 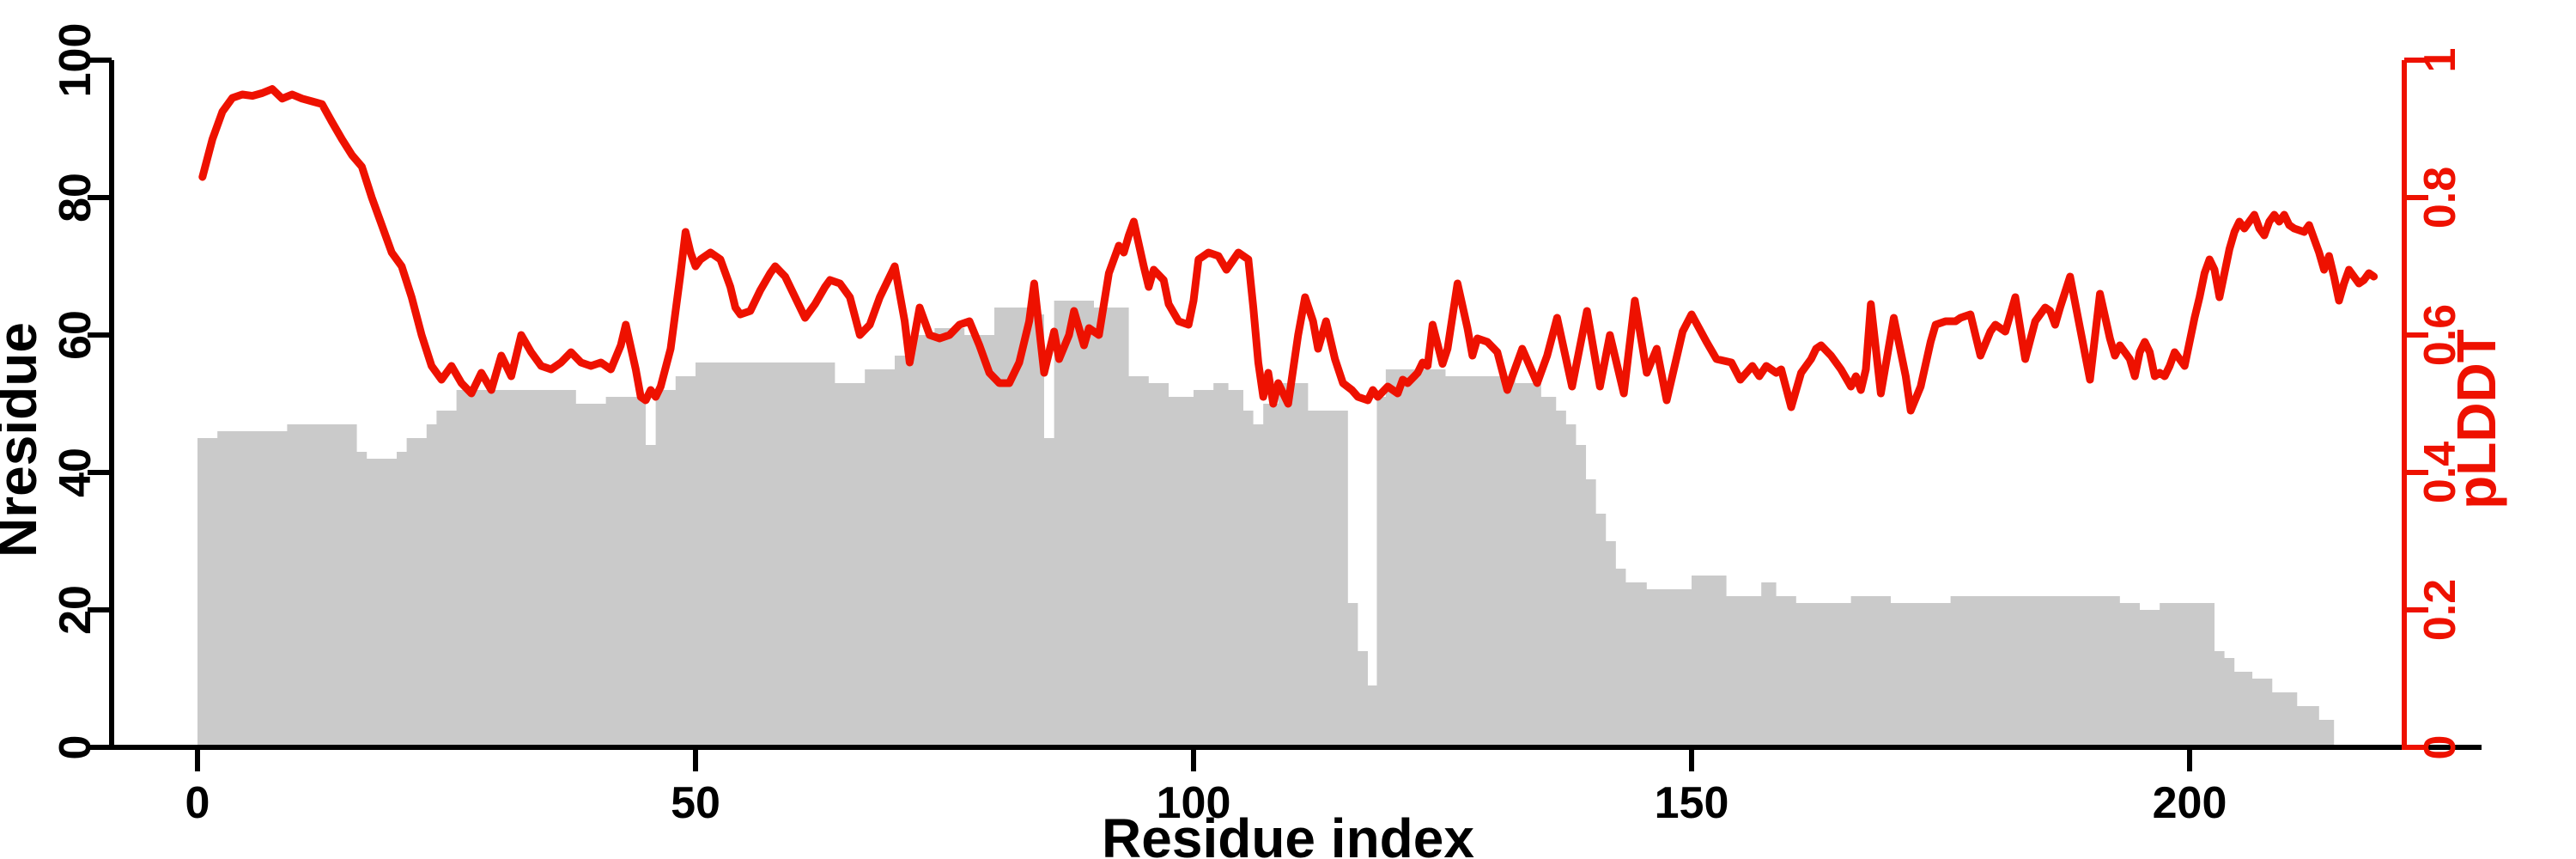 What do you see at coordinates (75, 198) in the screenshot?
I see `y-left-tick-label: 80` at bounding box center [75, 198].